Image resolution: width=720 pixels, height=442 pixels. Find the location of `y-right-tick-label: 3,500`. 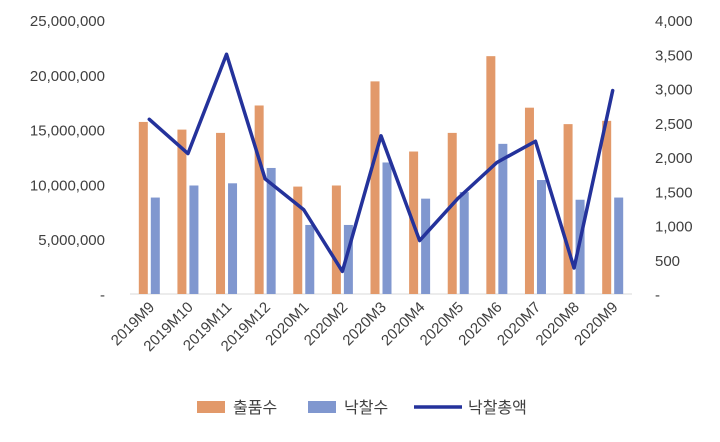

y-right-tick-label: 3,500 is located at coordinates (674, 55).